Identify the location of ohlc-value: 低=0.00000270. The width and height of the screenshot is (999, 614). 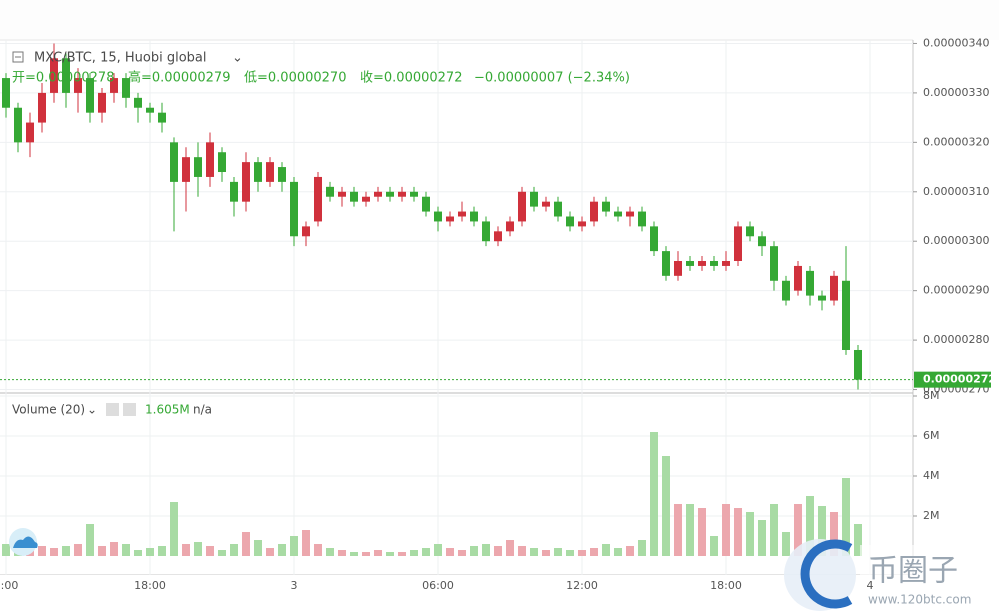
(295, 78).